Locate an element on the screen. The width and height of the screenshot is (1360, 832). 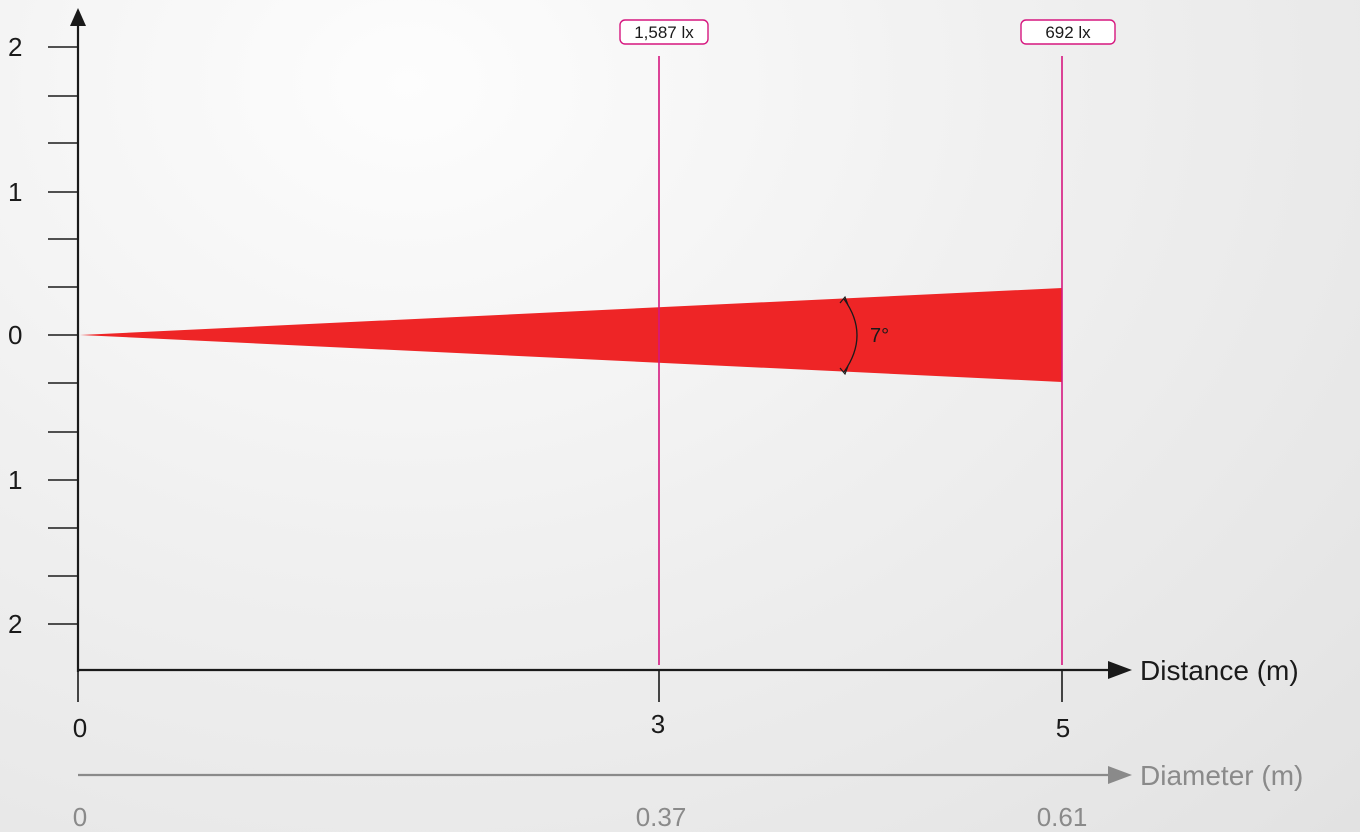
x-axis-arrow is located at coordinates (1120, 670).